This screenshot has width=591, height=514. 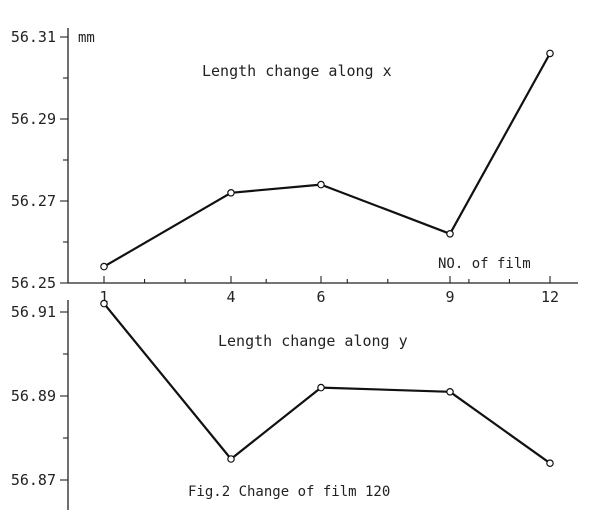 What do you see at coordinates (33, 37) in the screenshot?
I see `top-y-tick-label: 56.31` at bounding box center [33, 37].